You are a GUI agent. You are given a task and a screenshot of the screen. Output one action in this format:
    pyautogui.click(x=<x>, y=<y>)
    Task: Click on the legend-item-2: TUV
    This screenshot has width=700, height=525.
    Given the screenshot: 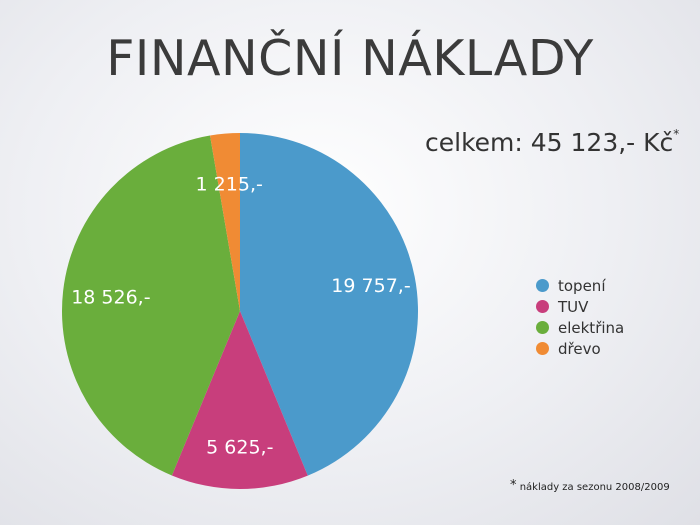 What is the action you would take?
    pyautogui.click(x=580, y=306)
    